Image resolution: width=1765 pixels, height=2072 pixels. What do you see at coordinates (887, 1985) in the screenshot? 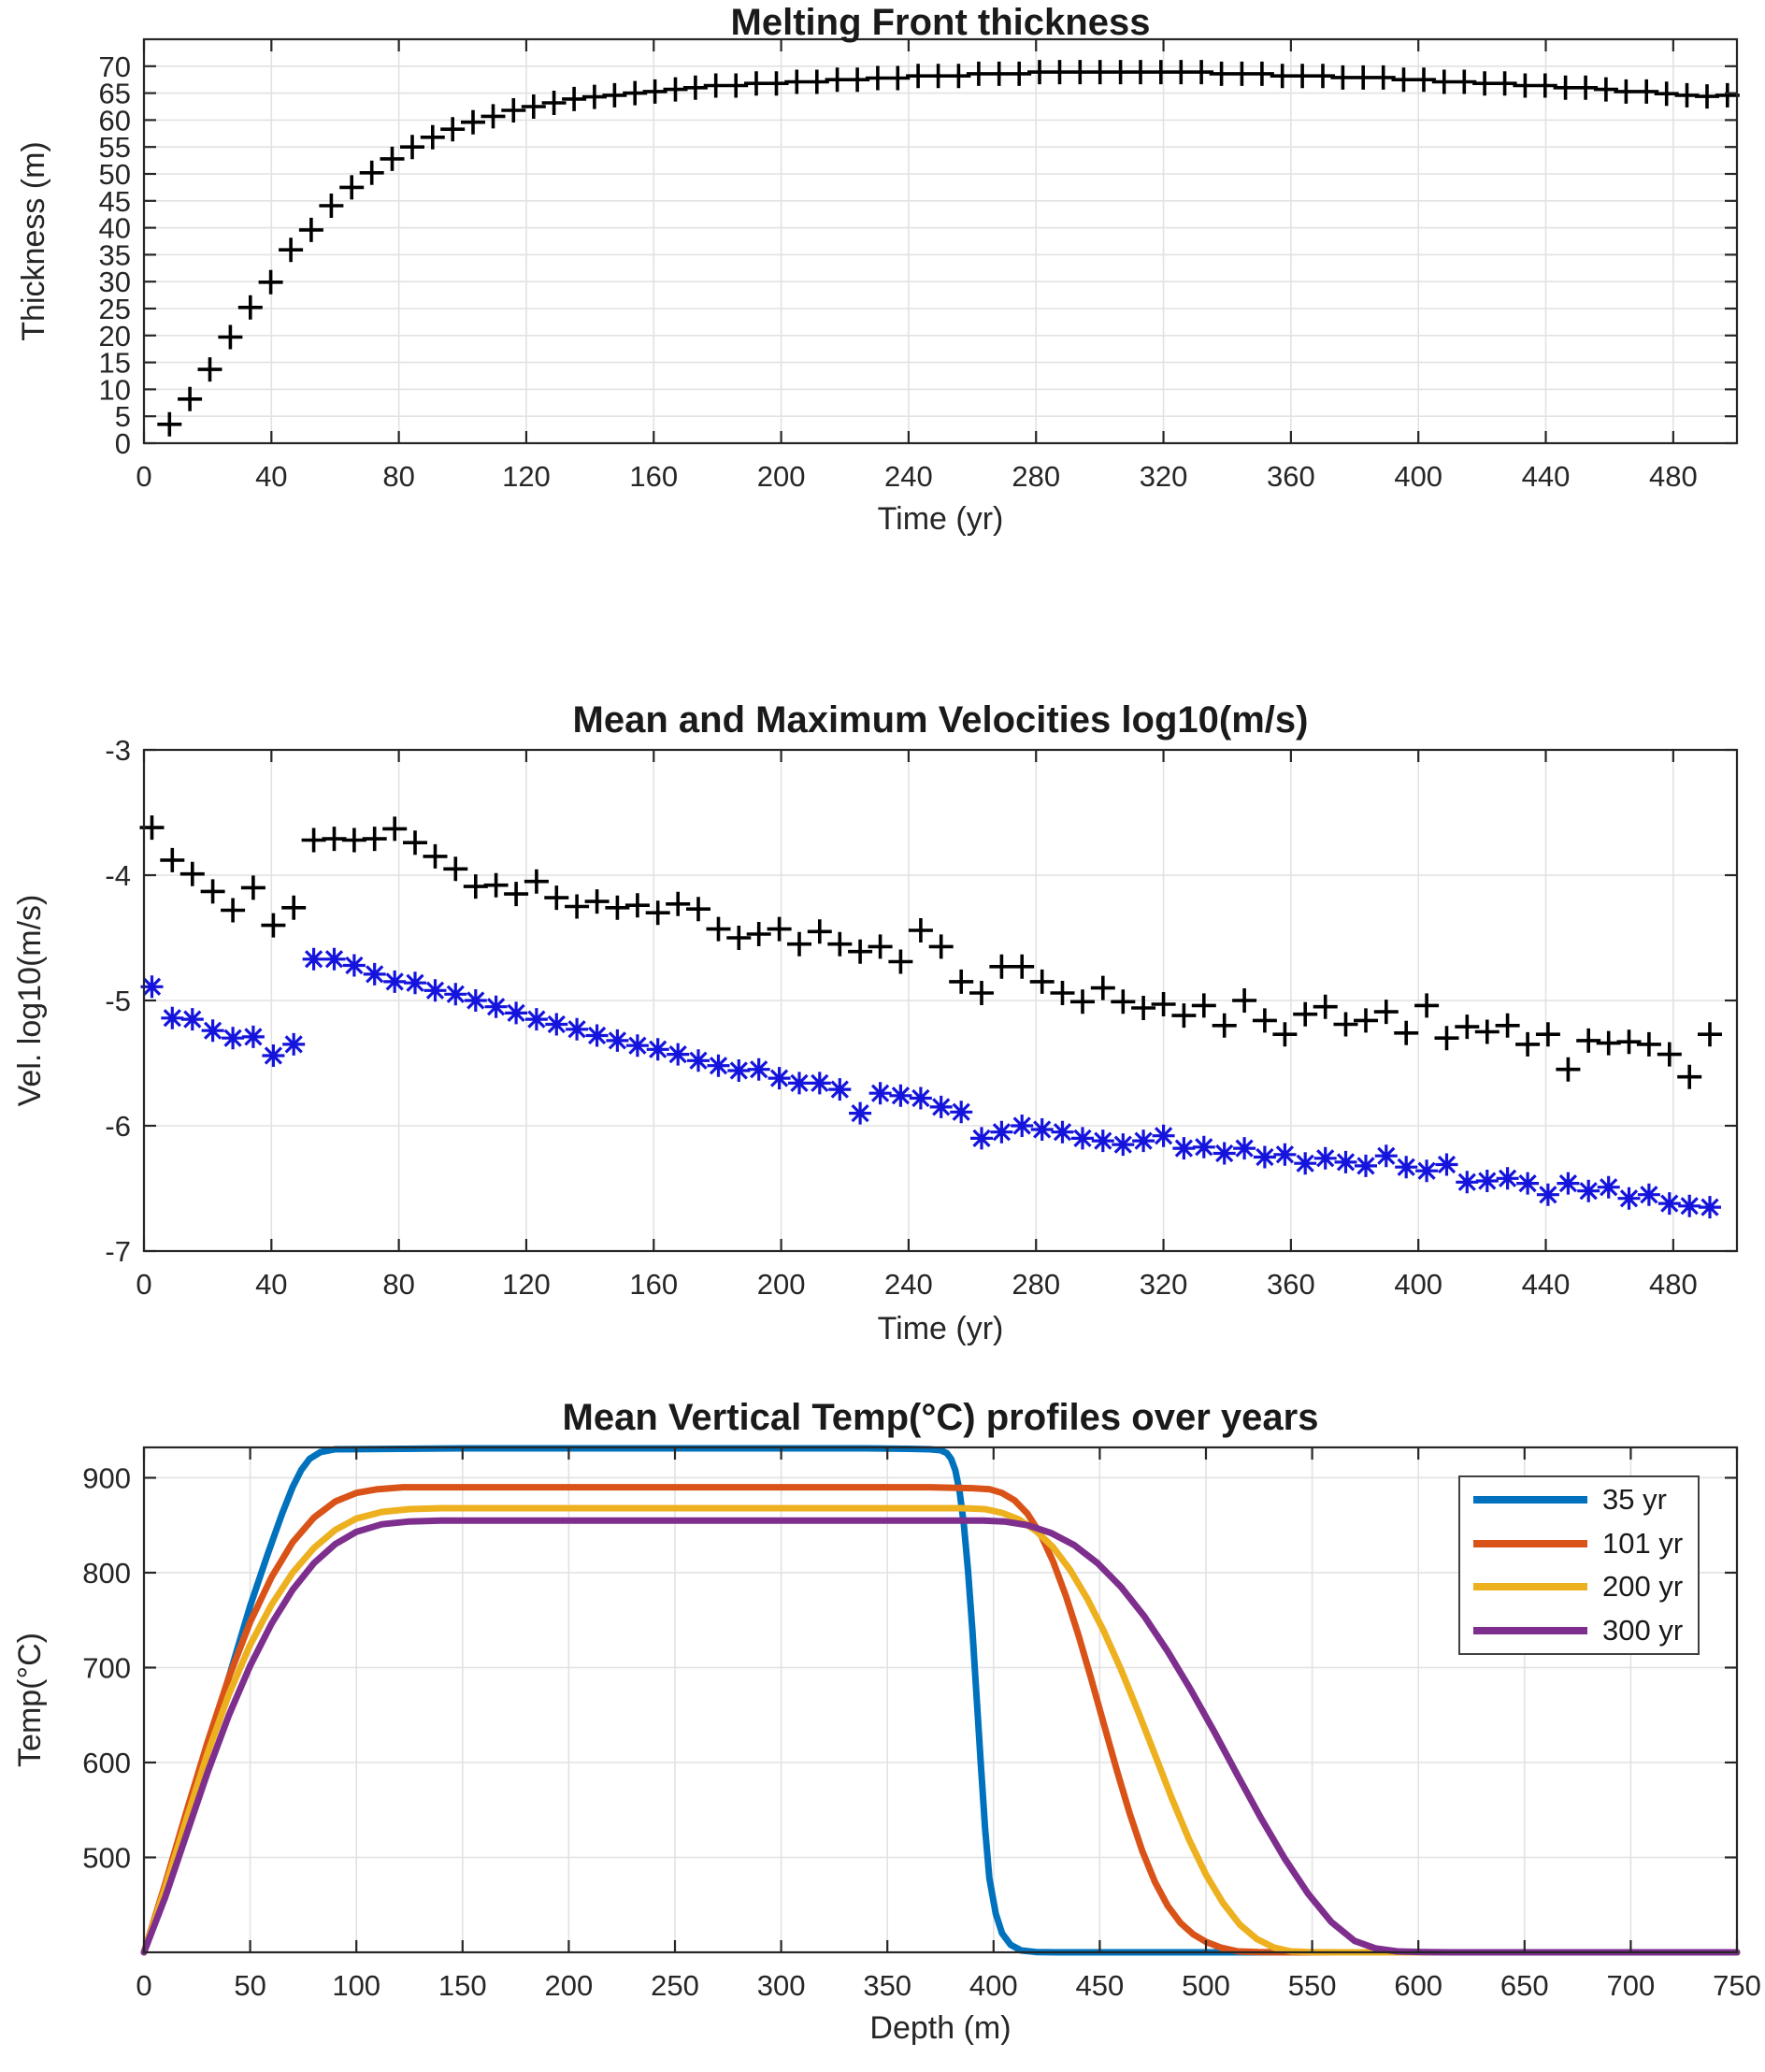
I see `svg-text: 350` at bounding box center [887, 1985].